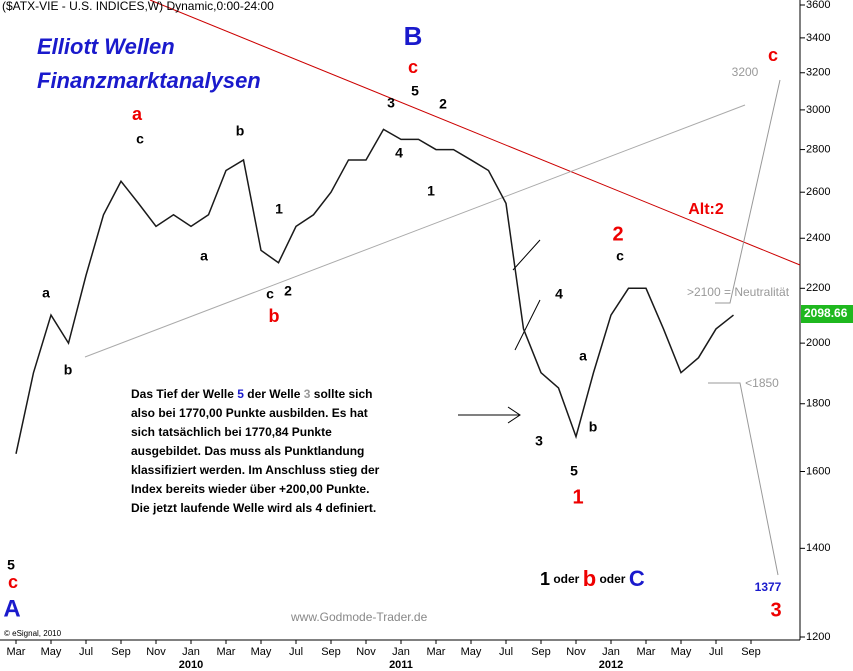  I want to click on alternative: 1, so click(545, 579).